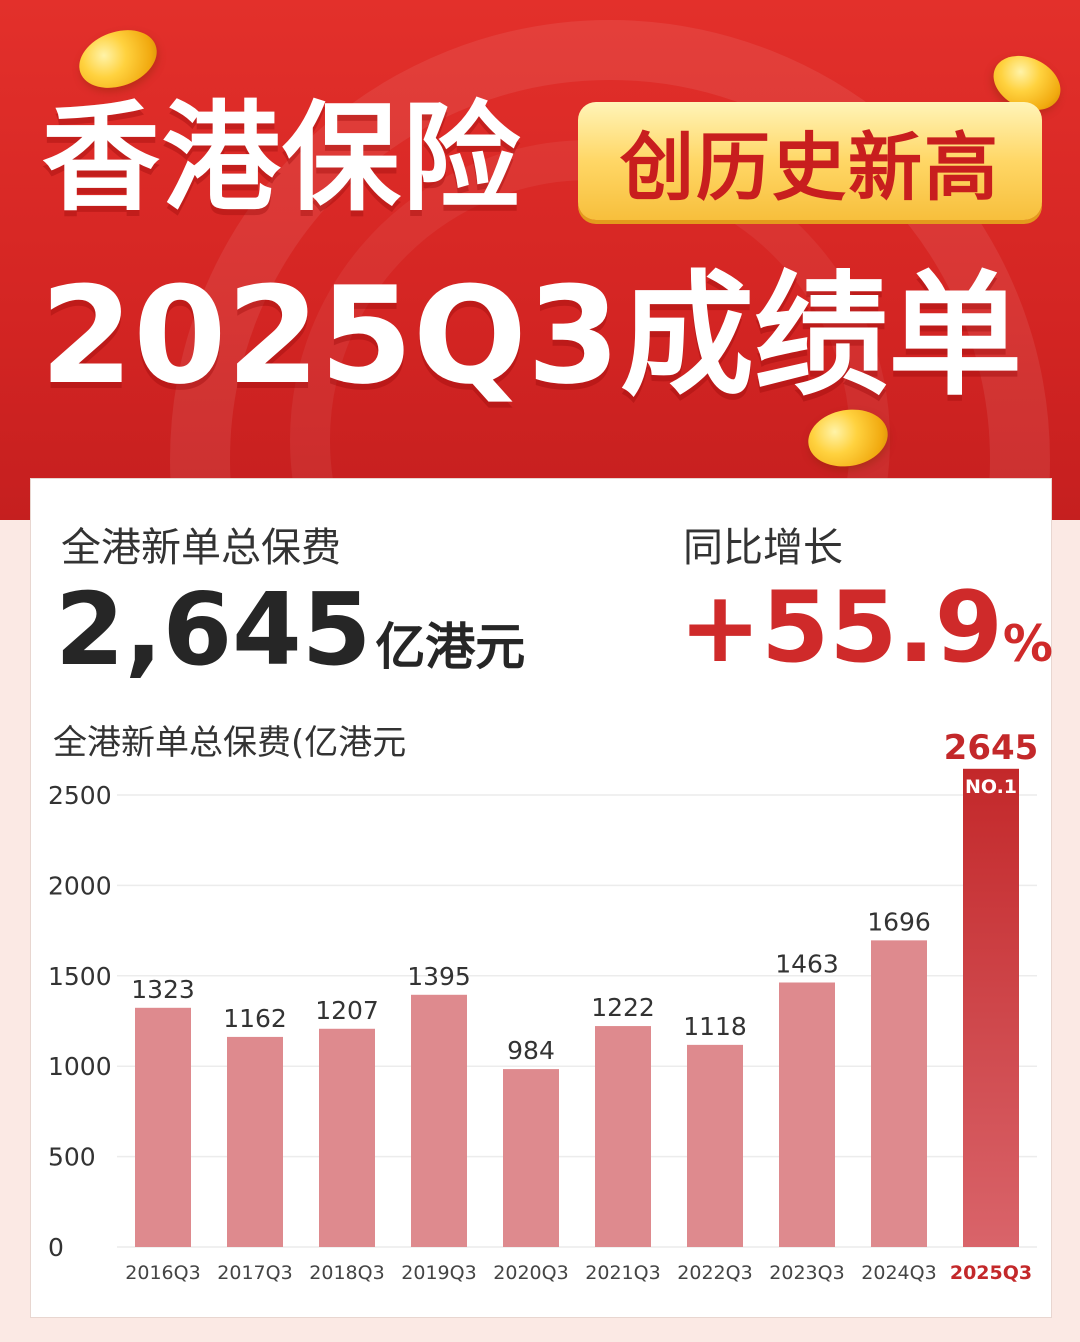 The width and height of the screenshot is (1080, 1342). What do you see at coordinates (714, 1273) in the screenshot?
I see `x-tick-label: 2022Q3` at bounding box center [714, 1273].